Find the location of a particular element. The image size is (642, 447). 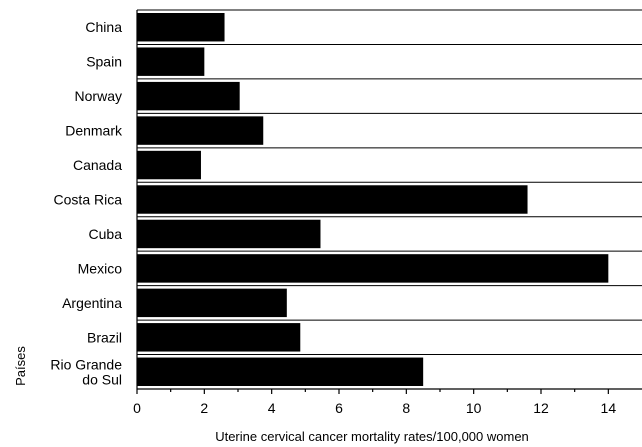

category-label: Canada is located at coordinates (97, 165).